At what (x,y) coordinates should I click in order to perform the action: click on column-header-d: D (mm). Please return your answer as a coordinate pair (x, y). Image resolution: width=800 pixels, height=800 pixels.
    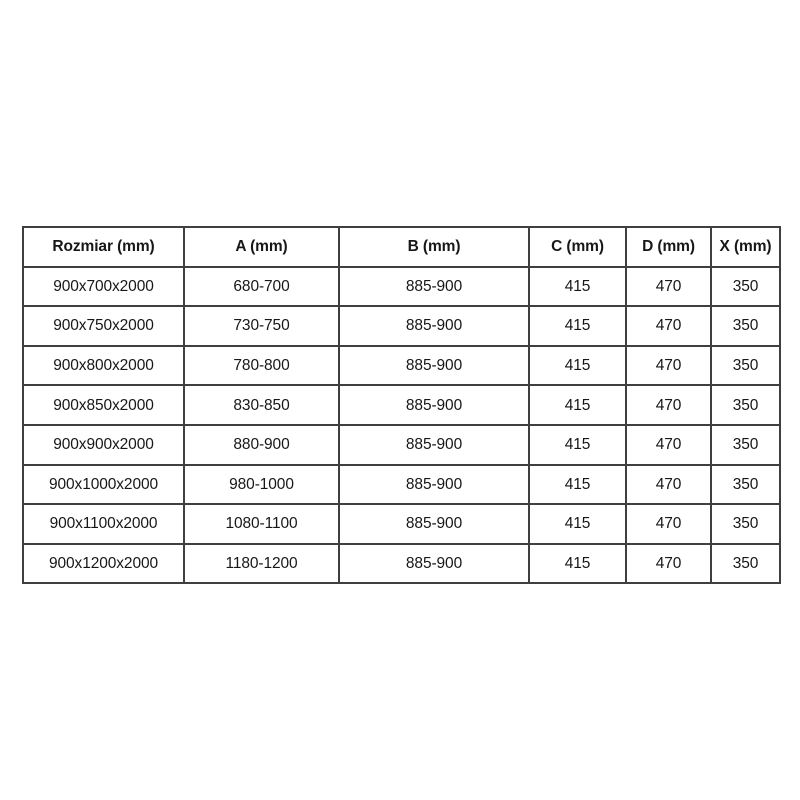
    Looking at the image, I should click on (668, 247).